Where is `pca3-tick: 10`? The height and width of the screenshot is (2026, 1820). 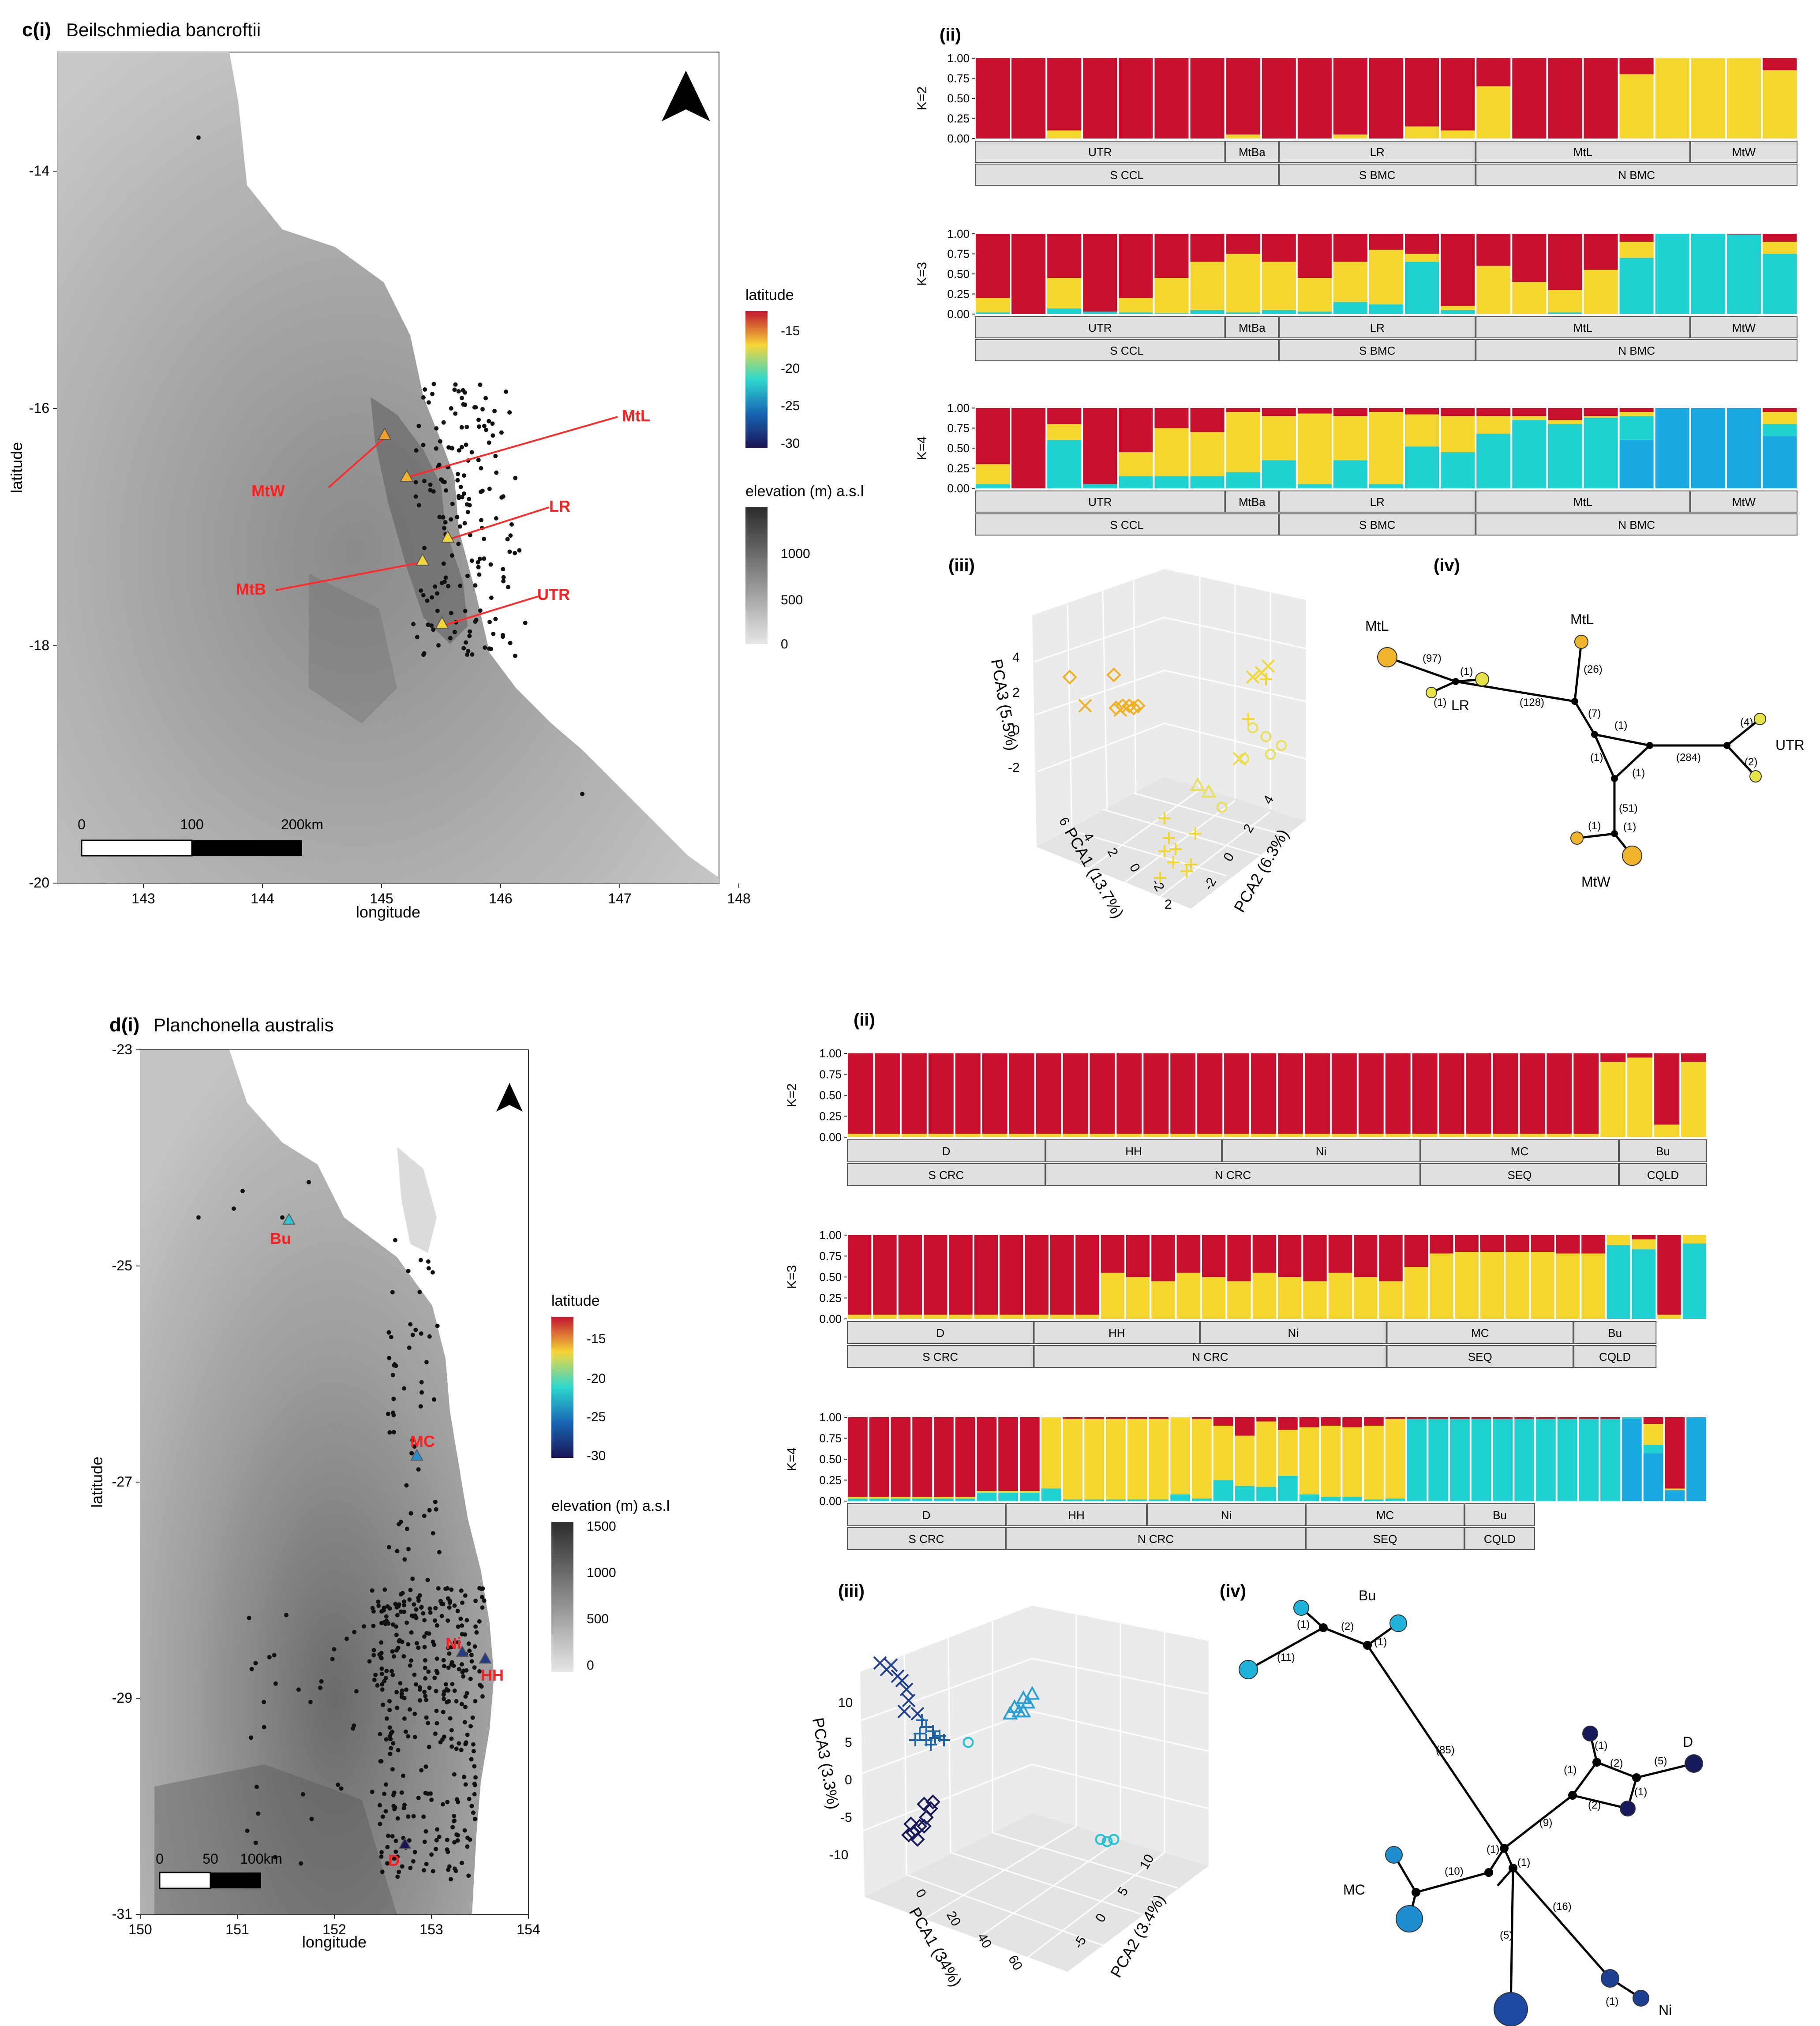 pca3-tick: 10 is located at coordinates (845, 1703).